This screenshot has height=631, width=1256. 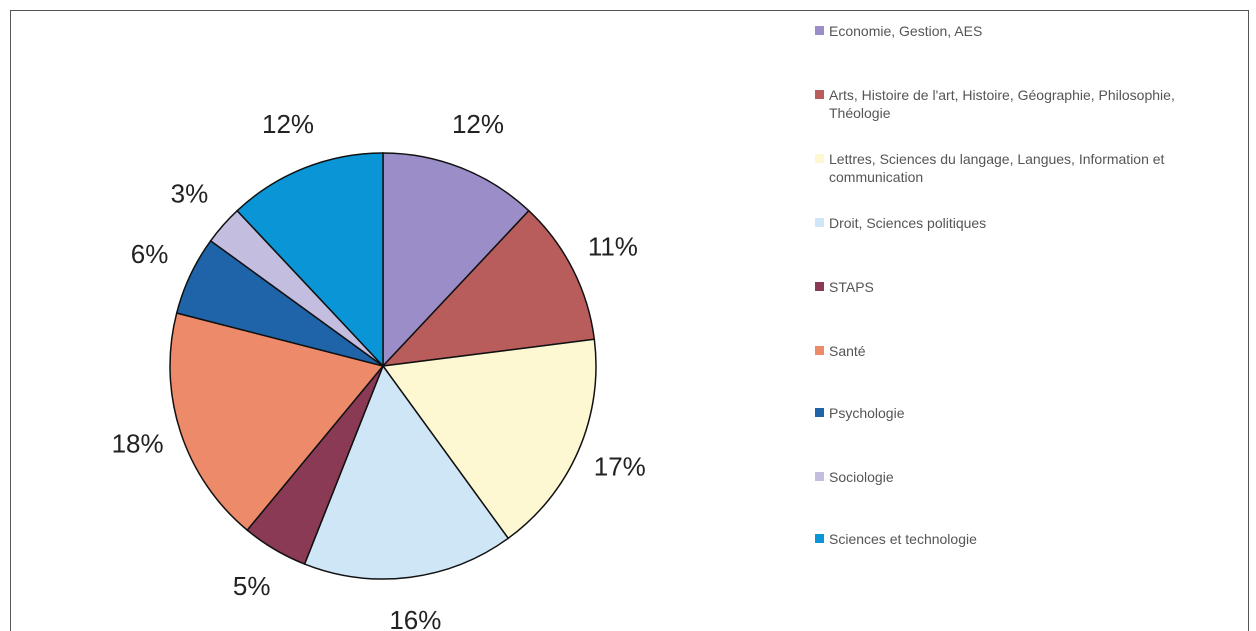 I want to click on legend-label: Sciences et technologie, so click(x=903, y=539).